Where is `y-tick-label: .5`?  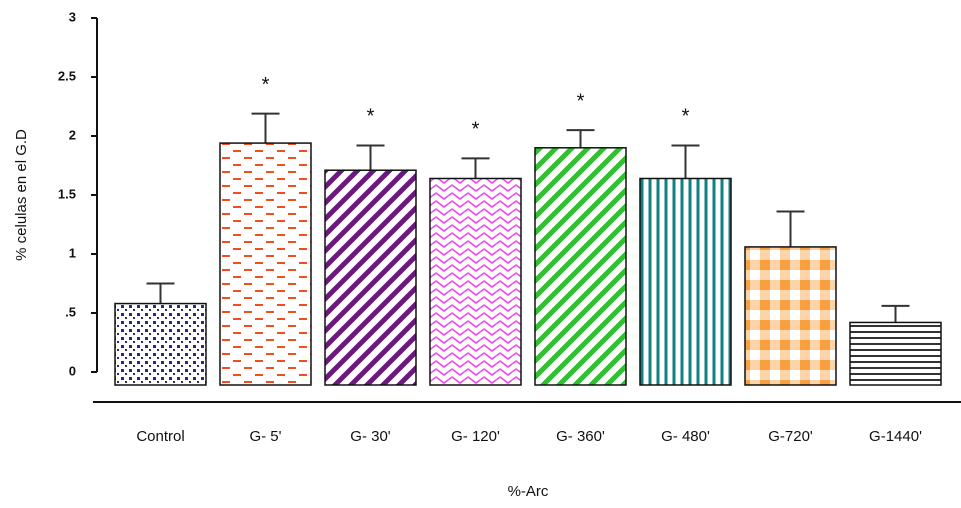
y-tick-label: .5 is located at coordinates (70, 311).